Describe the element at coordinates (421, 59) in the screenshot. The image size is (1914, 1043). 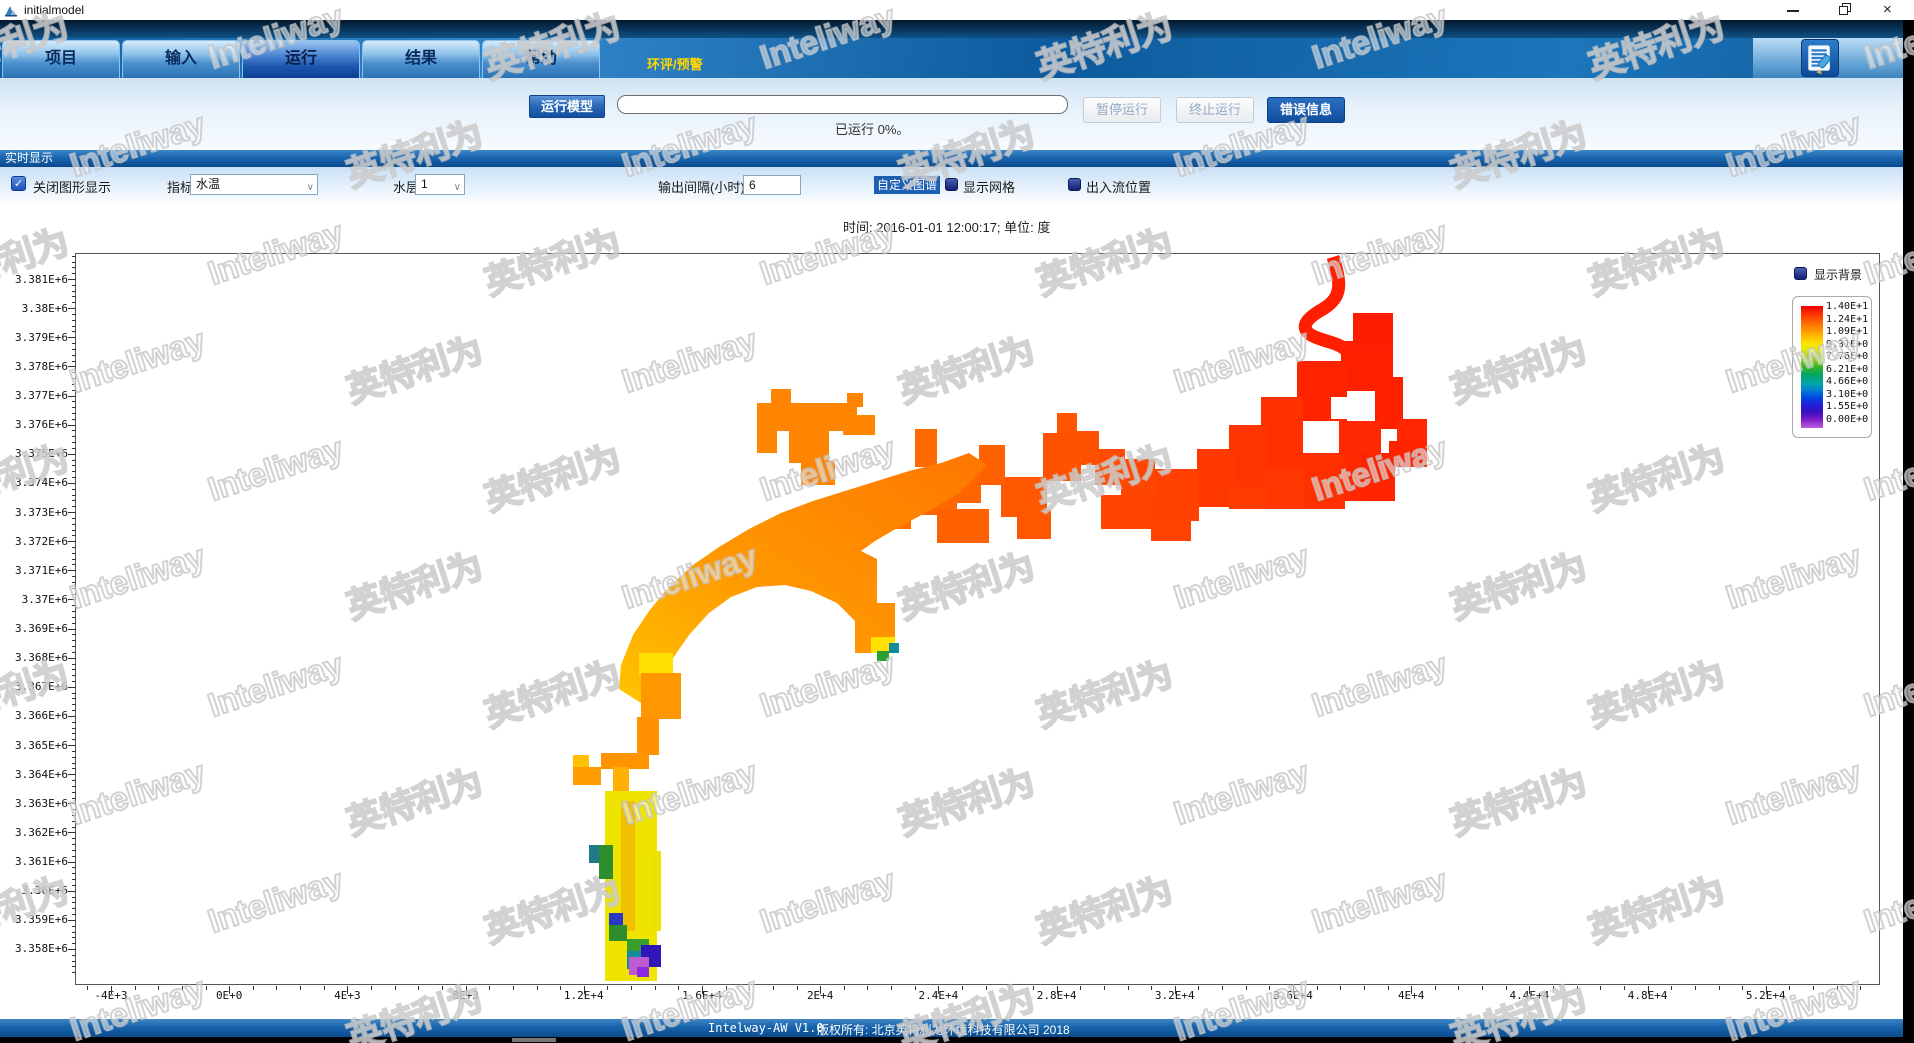
I see `tab-结果: 结果` at that location.